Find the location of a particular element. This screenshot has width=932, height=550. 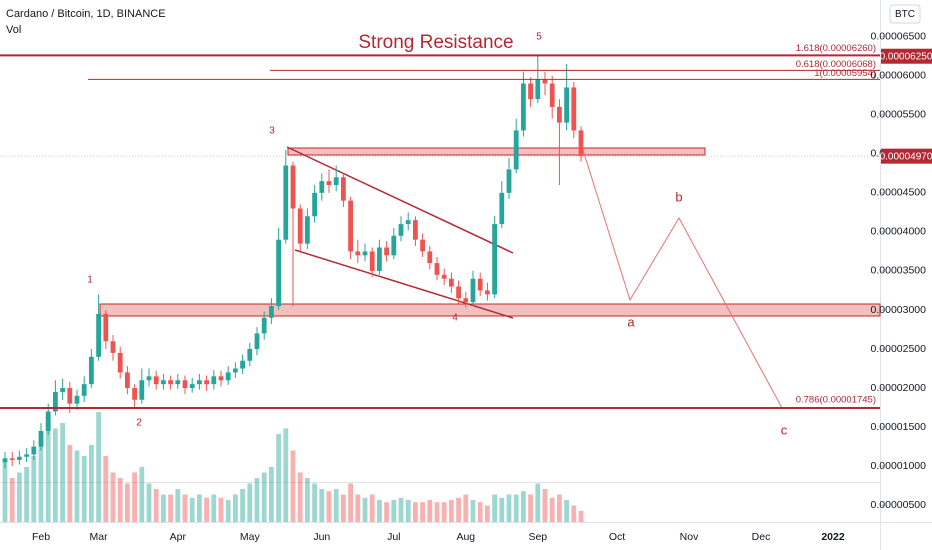

y-tick-label: 0.00003500 is located at coordinates (899, 271).